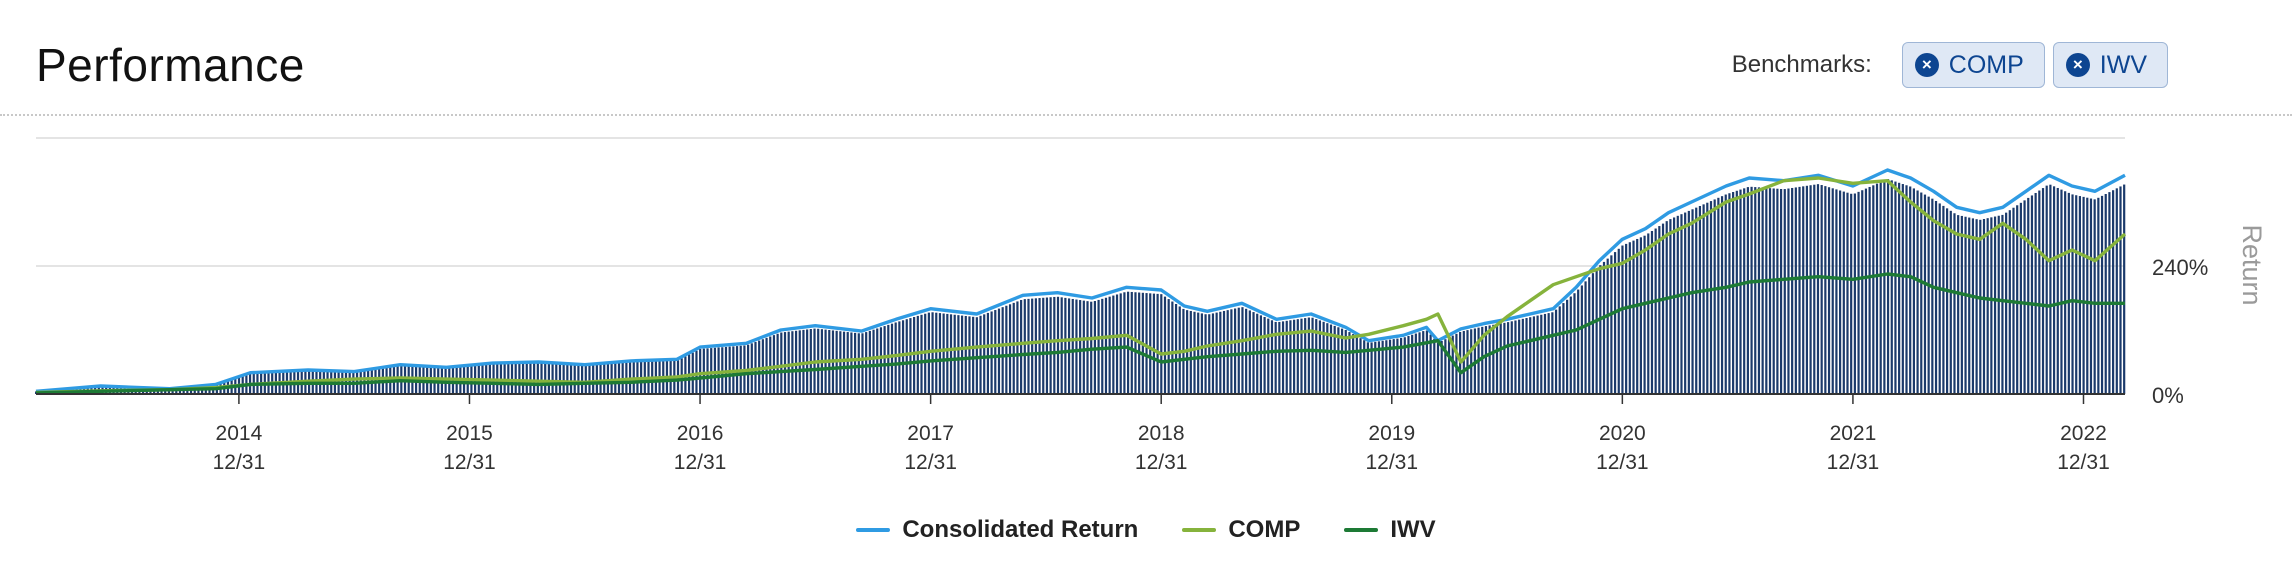  I want to click on x-tick-label: 2020, so click(1622, 433).